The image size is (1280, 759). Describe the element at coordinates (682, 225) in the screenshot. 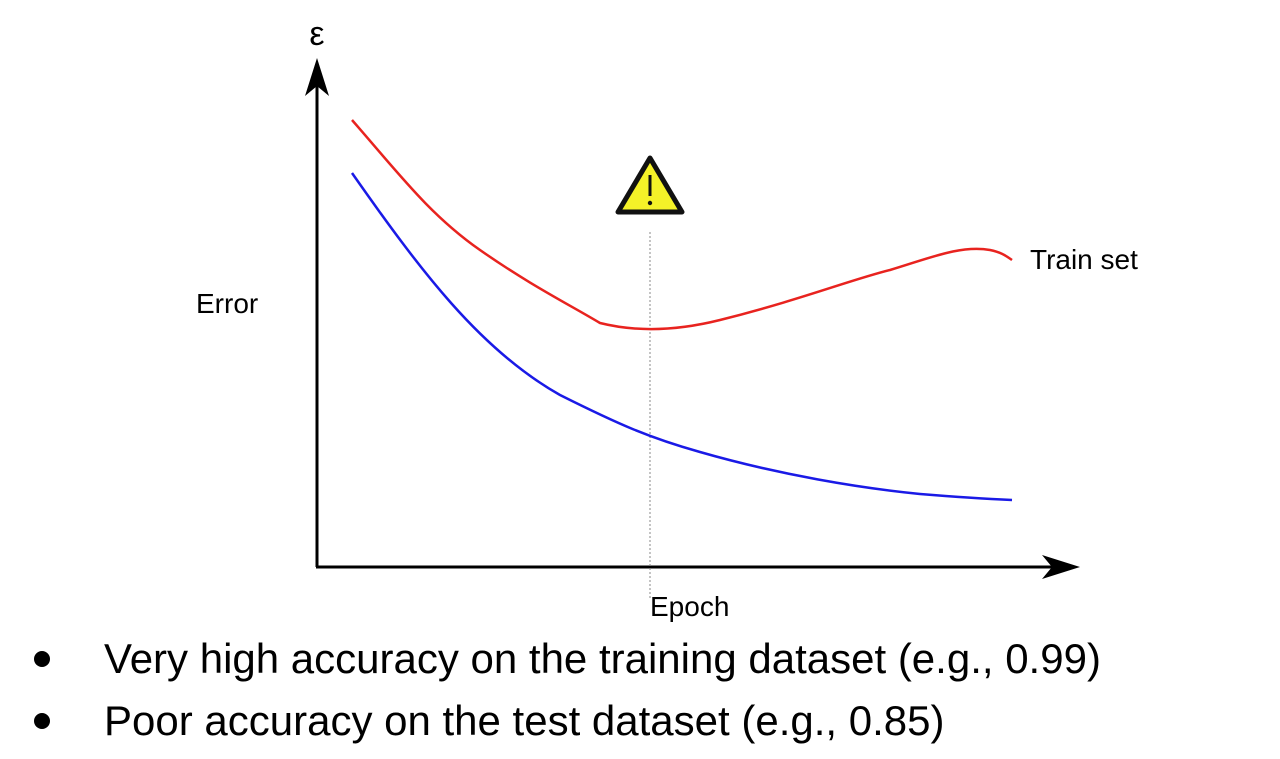

I see `train-set-curve` at that location.